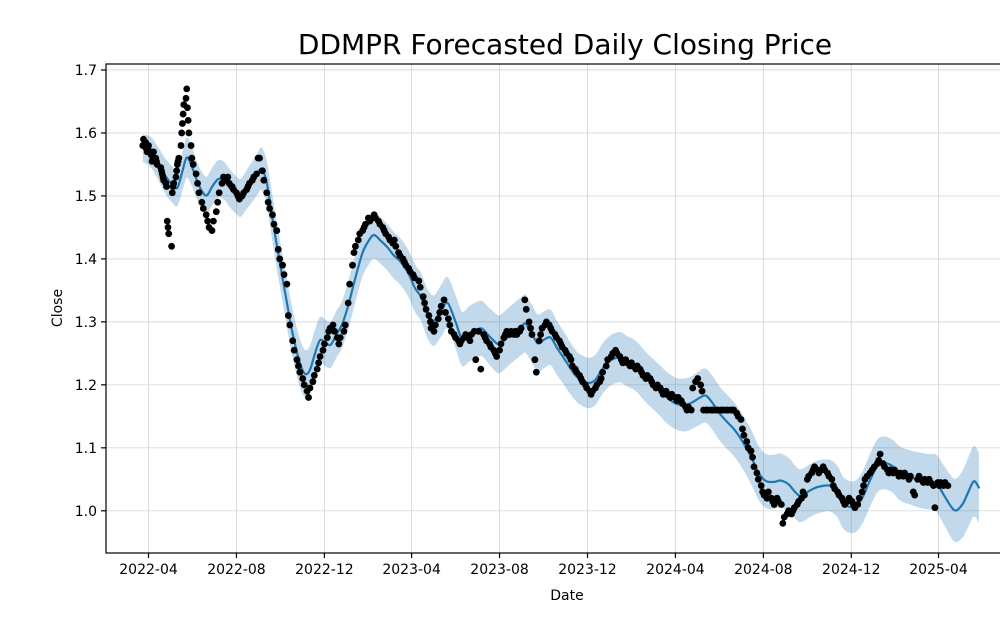 The height and width of the screenshot is (632, 1000). I want to click on x-tick-label: 2024-04, so click(675, 570).